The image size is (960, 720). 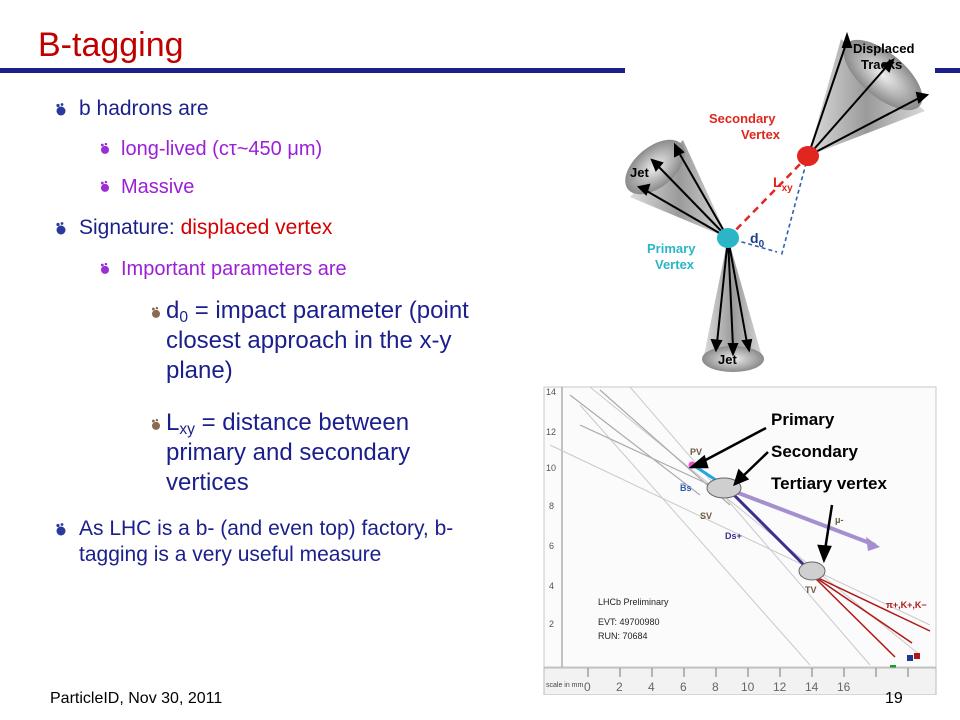 What do you see at coordinates (551, 624) in the screenshot?
I see `y-tick: 2` at bounding box center [551, 624].